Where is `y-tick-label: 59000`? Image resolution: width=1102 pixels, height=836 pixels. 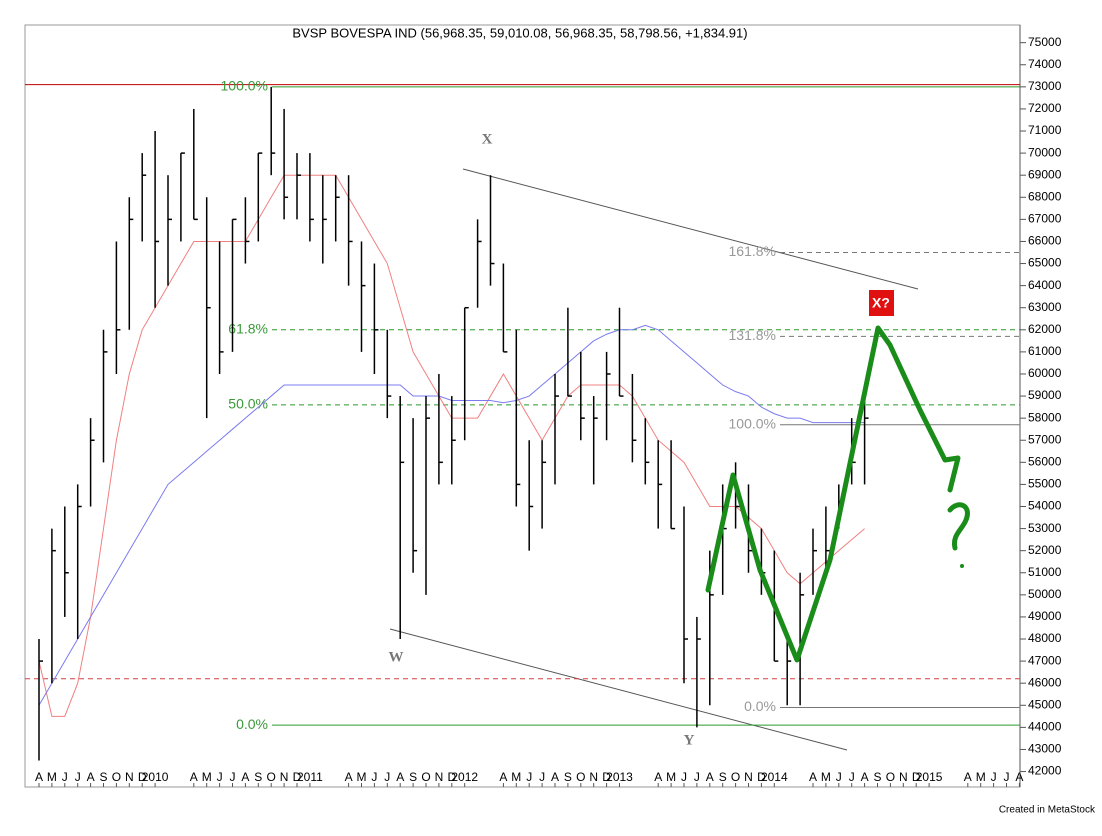
y-tick-label: 59000 is located at coordinates (1045, 395).